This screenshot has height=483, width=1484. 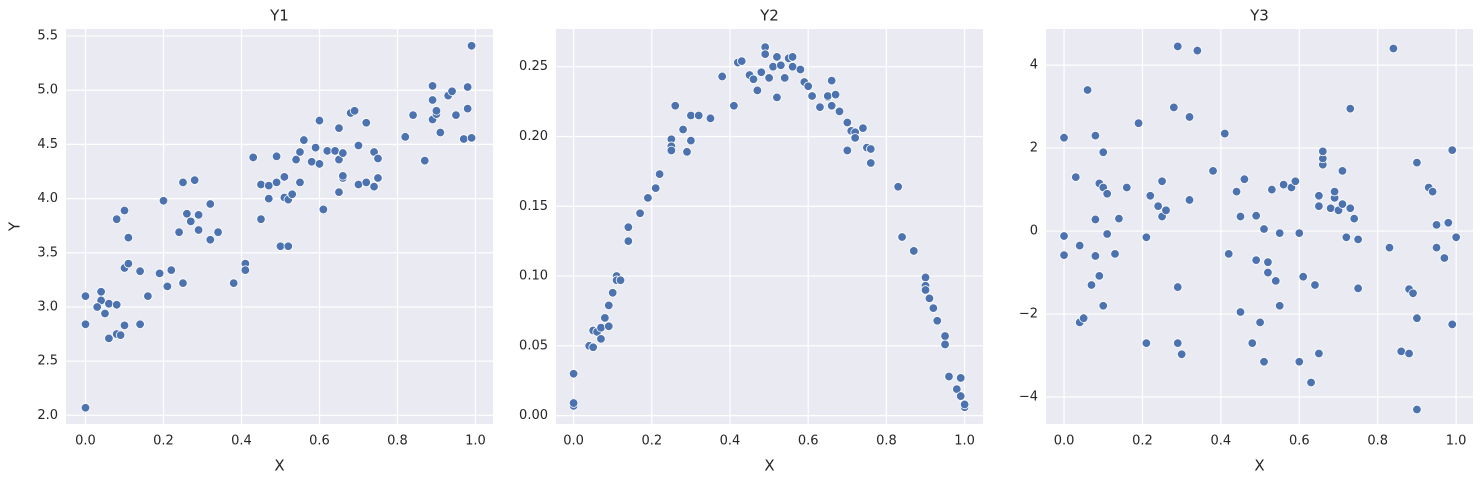 What do you see at coordinates (533, 345) in the screenshot?
I see `y-tick-label: 0.05` at bounding box center [533, 345].